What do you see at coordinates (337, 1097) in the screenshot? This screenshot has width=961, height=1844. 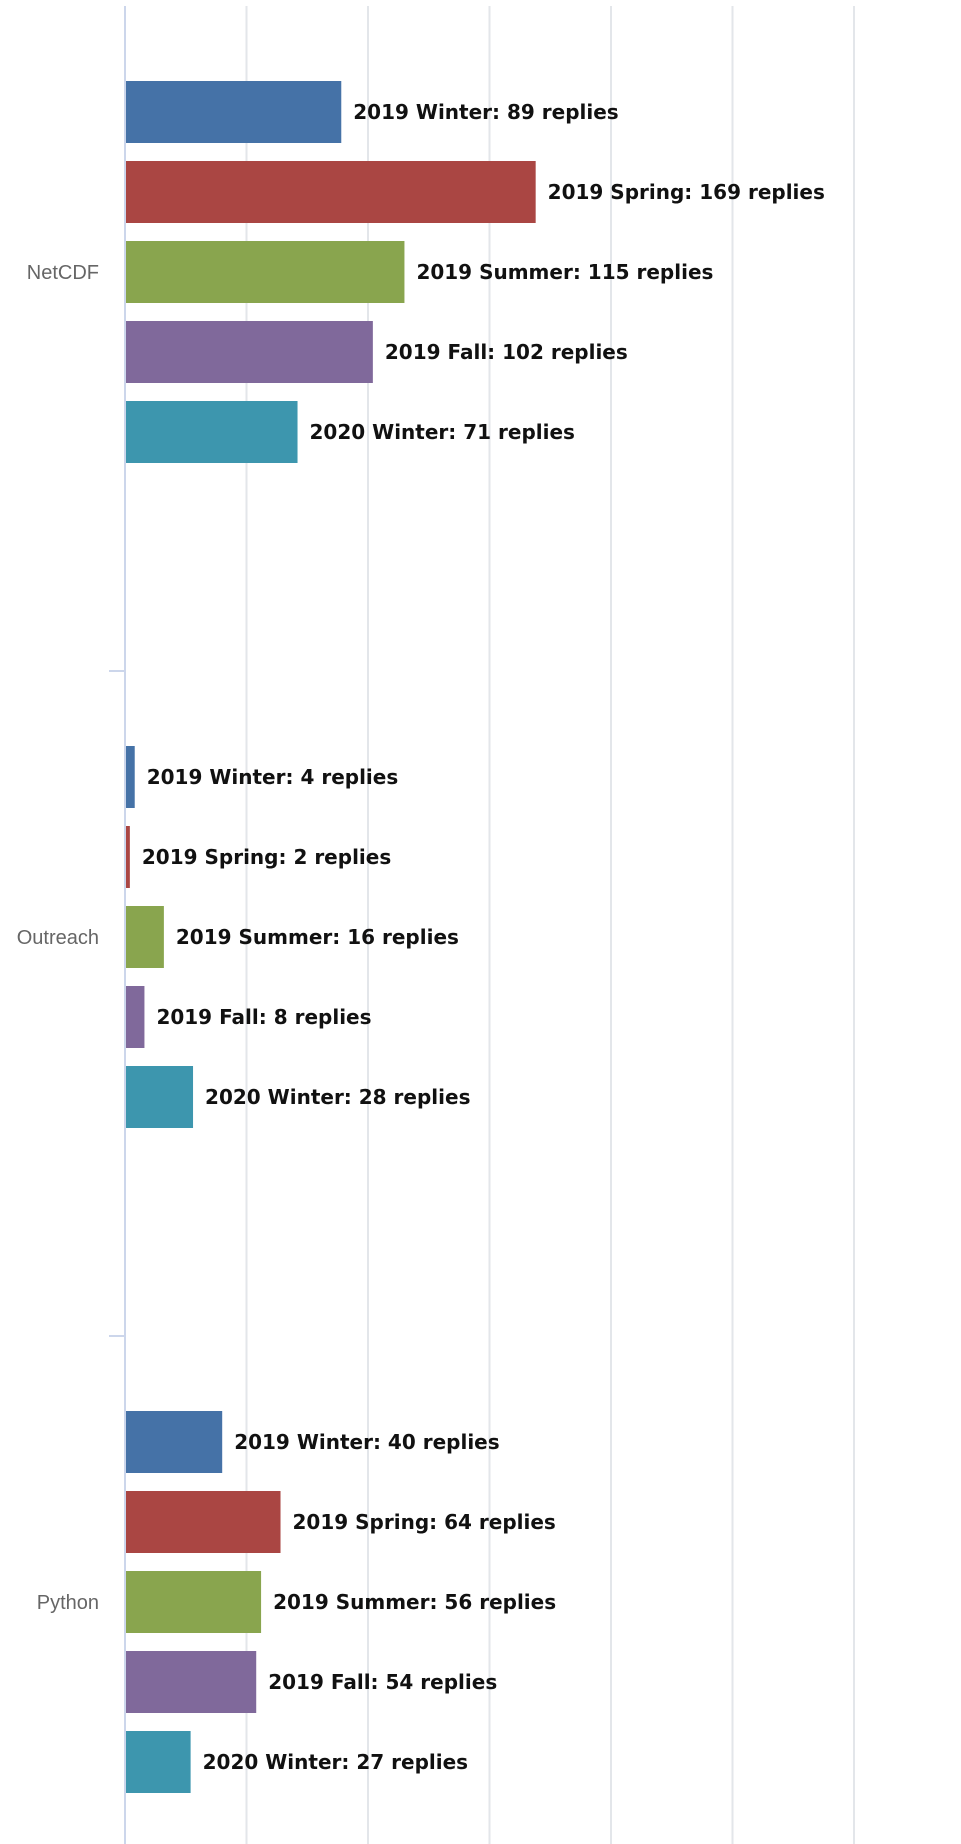 I see `data-label: 2020 Winter: 28 replies` at bounding box center [337, 1097].